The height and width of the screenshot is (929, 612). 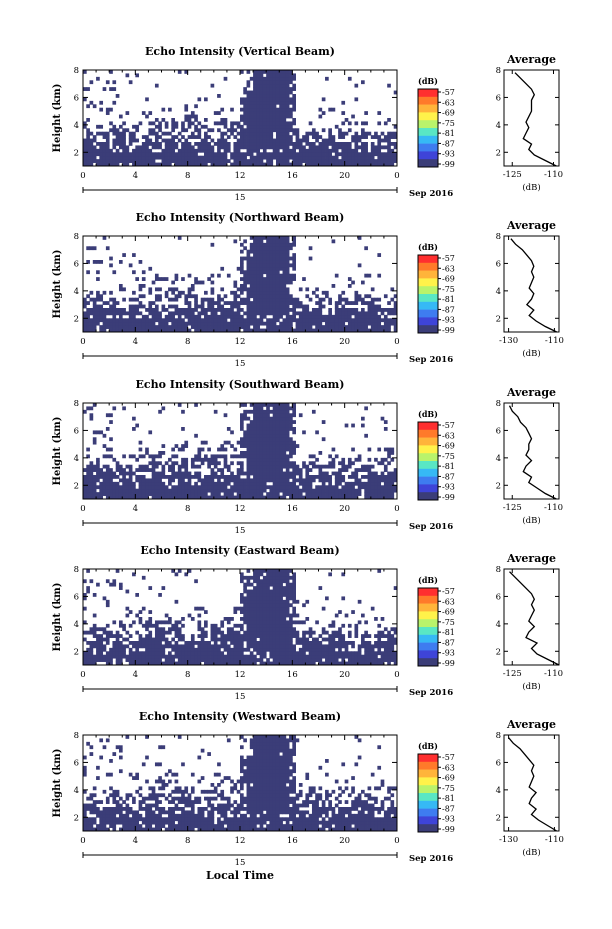 What do you see at coordinates (240, 364) in the screenshot?
I see `day-label: 15` at bounding box center [240, 364].